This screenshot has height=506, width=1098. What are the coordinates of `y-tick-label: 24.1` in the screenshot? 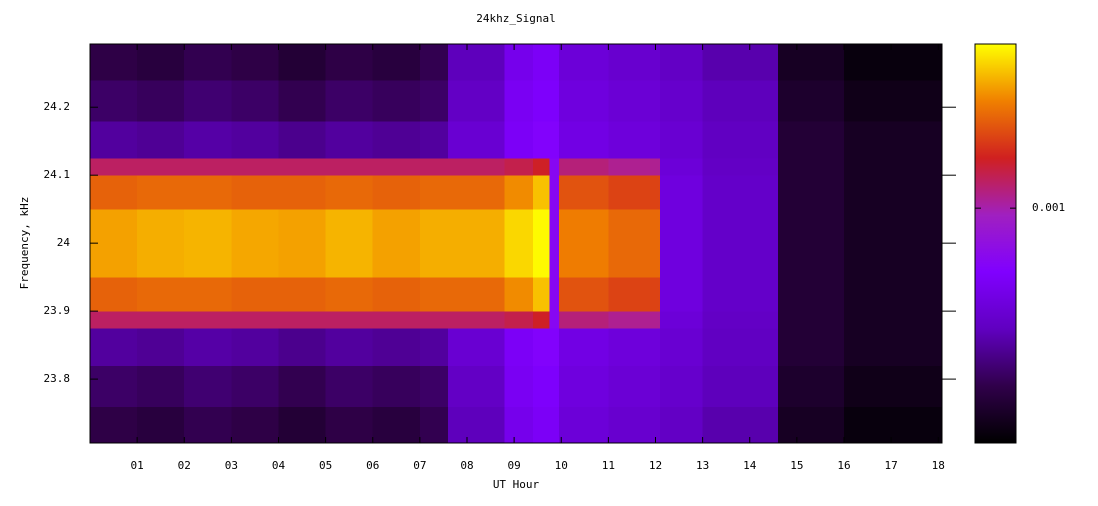 It's located at (57, 174).